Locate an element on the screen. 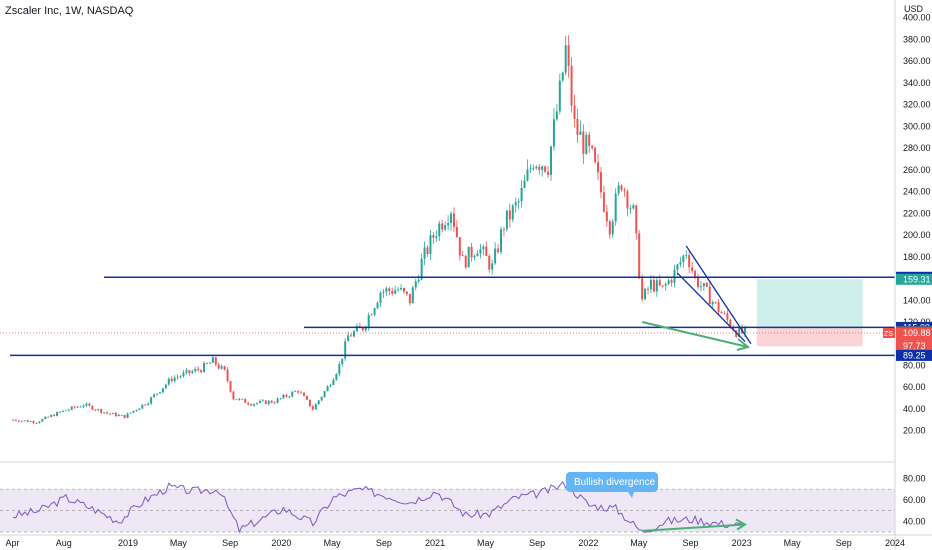 This screenshot has width=932, height=550. x-tick-label: 2024 is located at coordinates (895, 543).